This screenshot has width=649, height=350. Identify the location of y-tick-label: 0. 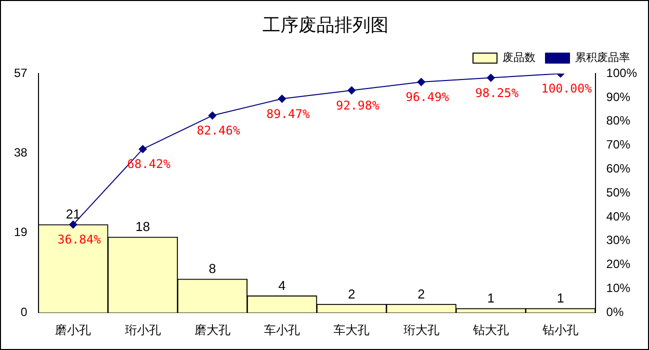
(24, 311).